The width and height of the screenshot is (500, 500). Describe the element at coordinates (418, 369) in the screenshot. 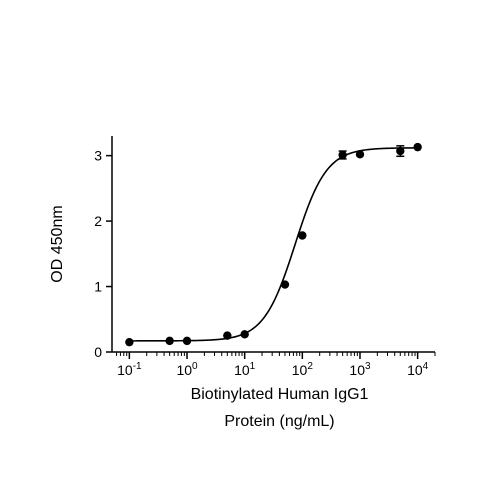

I see `x-tick-label: 10⁴` at that location.